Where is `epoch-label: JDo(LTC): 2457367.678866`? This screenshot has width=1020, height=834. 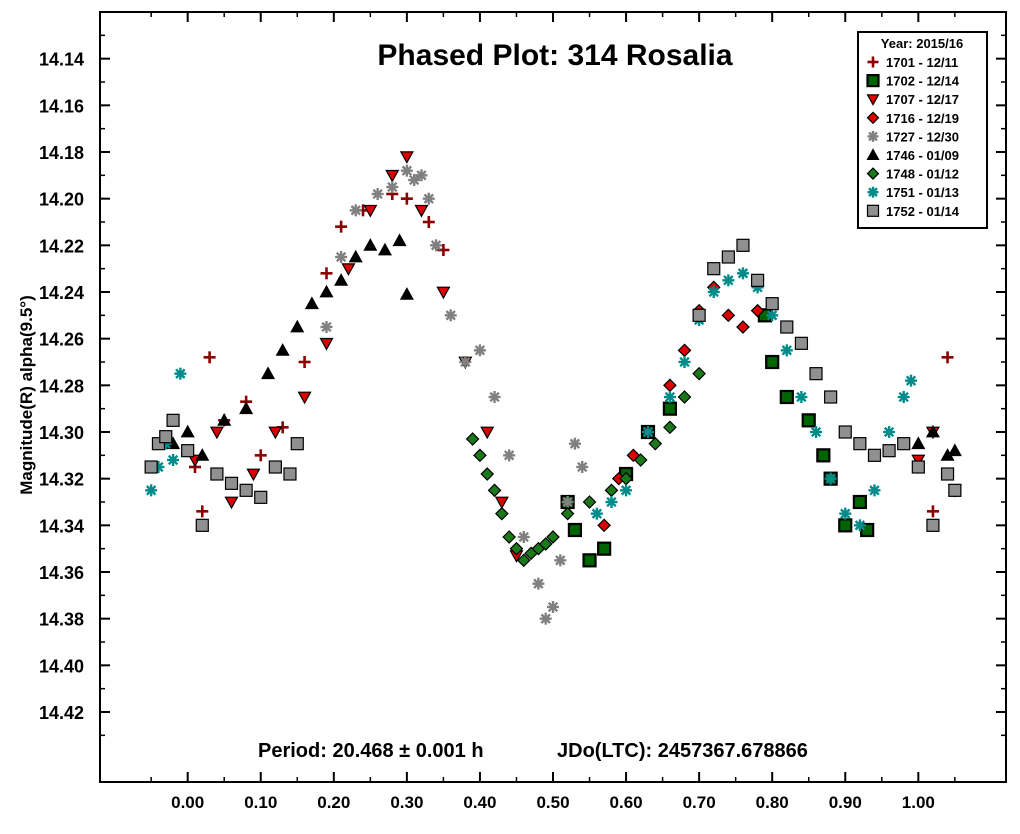
epoch-label: JDo(LTC): 2457367.678866 is located at coordinates (682, 751).